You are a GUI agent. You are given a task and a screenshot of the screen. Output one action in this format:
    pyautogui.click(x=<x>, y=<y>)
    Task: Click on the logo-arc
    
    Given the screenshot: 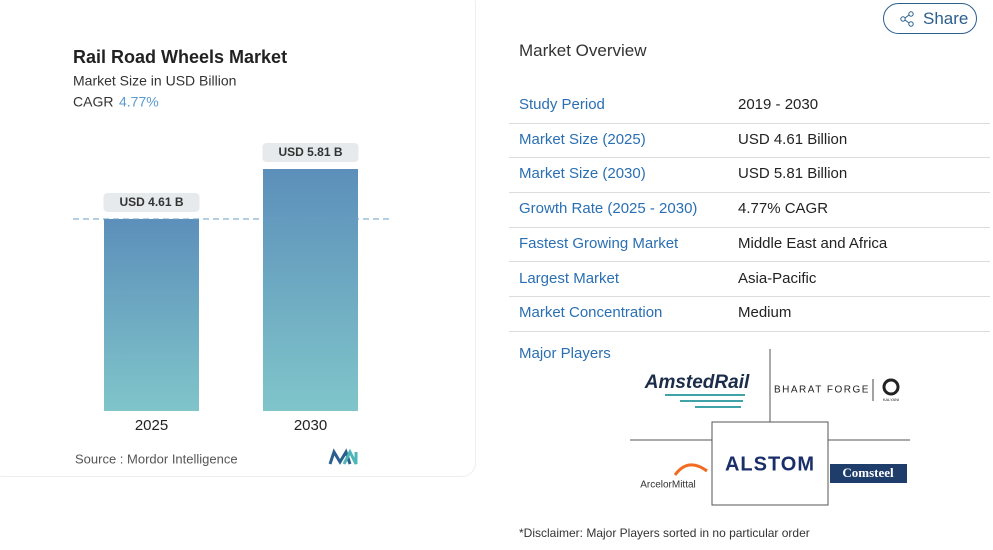 What is the action you would take?
    pyautogui.click(x=690, y=469)
    